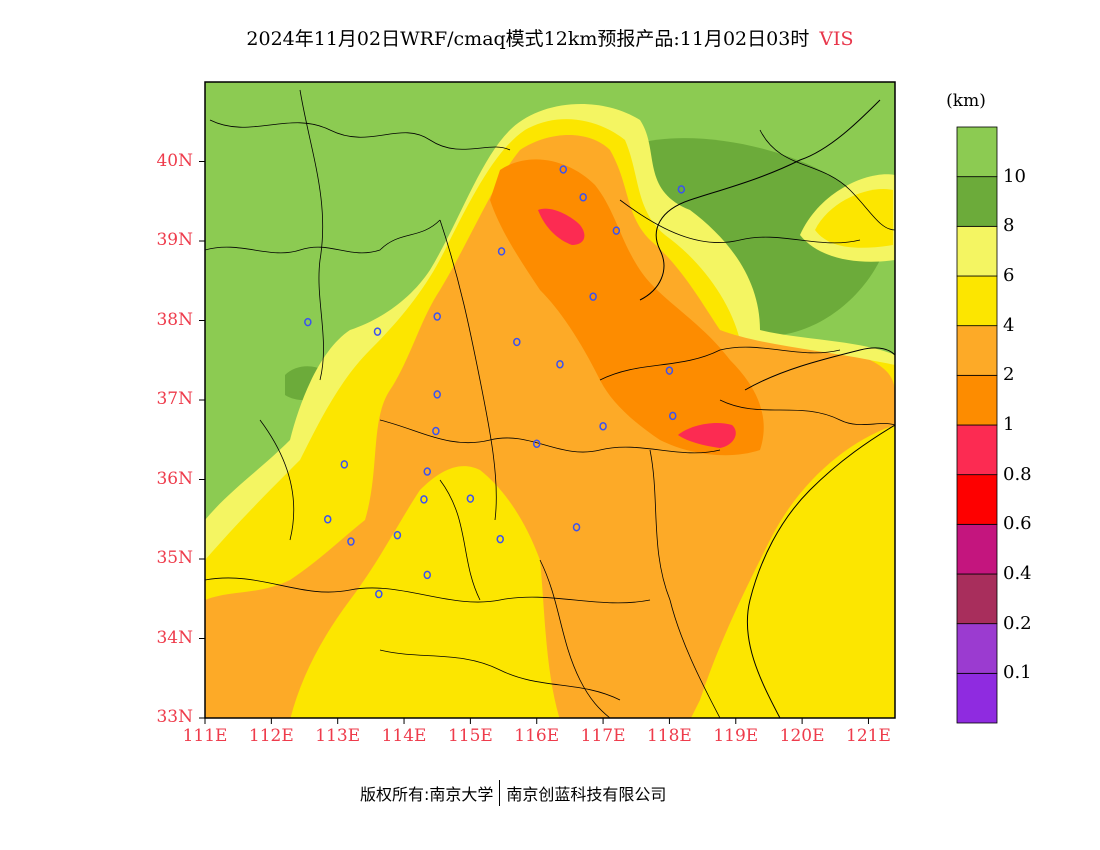 This screenshot has height=850, width=1100. I want to click on lat-tick-label: 39N, so click(174, 240).